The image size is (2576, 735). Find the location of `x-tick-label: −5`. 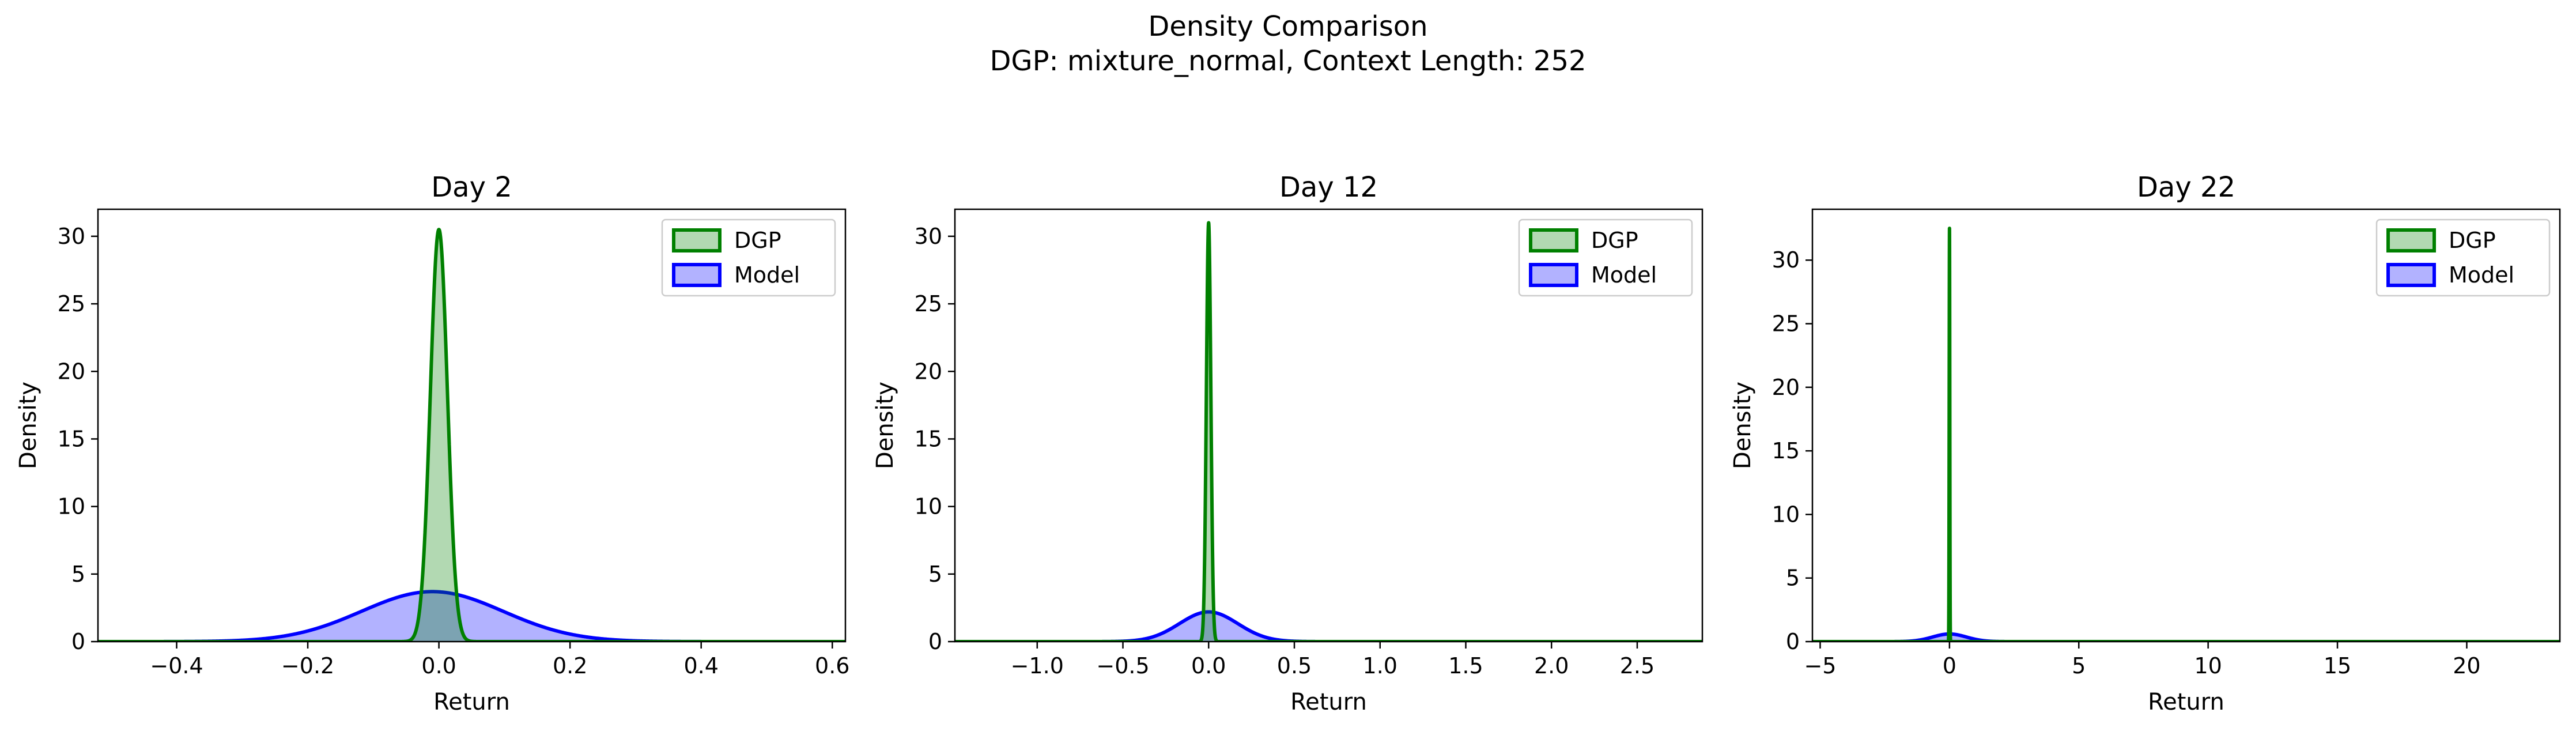

x-tick-label: −5 is located at coordinates (1820, 666).